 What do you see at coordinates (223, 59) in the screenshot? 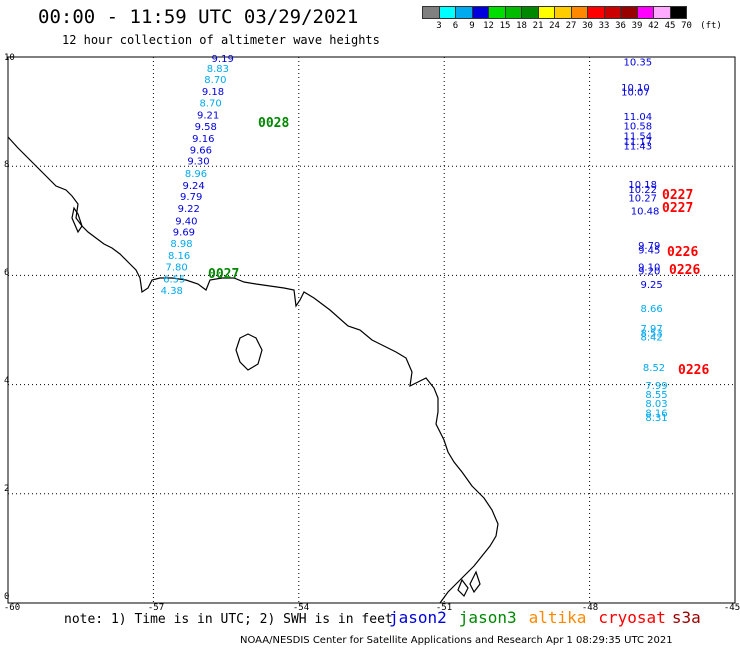
I see `wave-height-value: 9.19` at bounding box center [223, 59].